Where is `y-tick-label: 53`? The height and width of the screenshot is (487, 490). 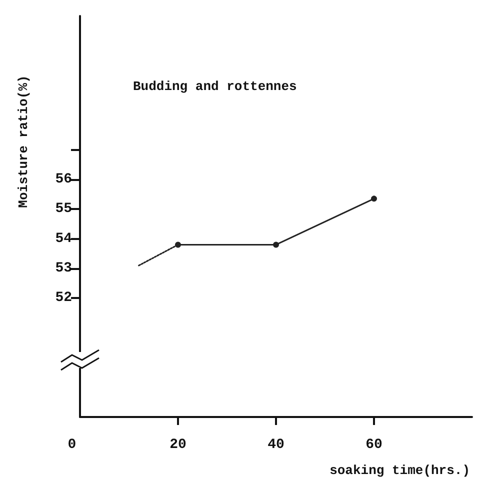
y-tick-label: 53 is located at coordinates (63, 268).